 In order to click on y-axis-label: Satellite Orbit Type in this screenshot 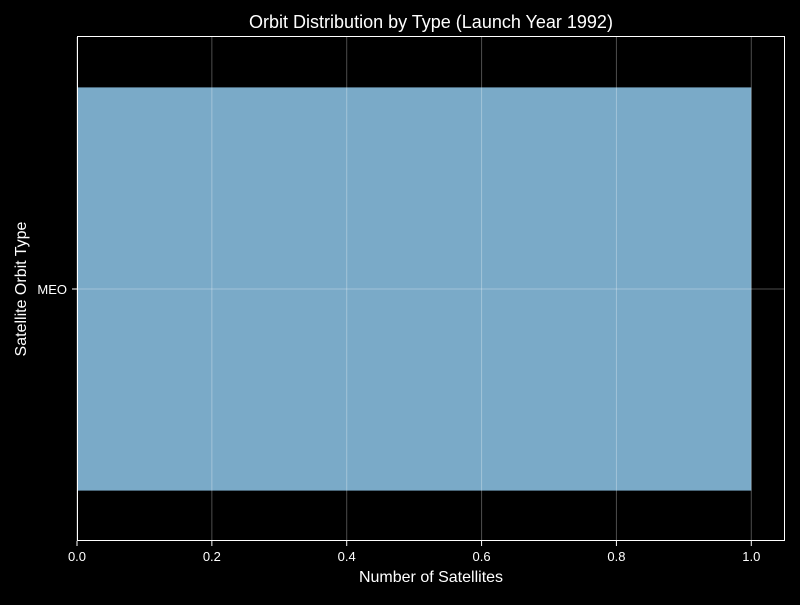, I will do `click(21, 288)`.